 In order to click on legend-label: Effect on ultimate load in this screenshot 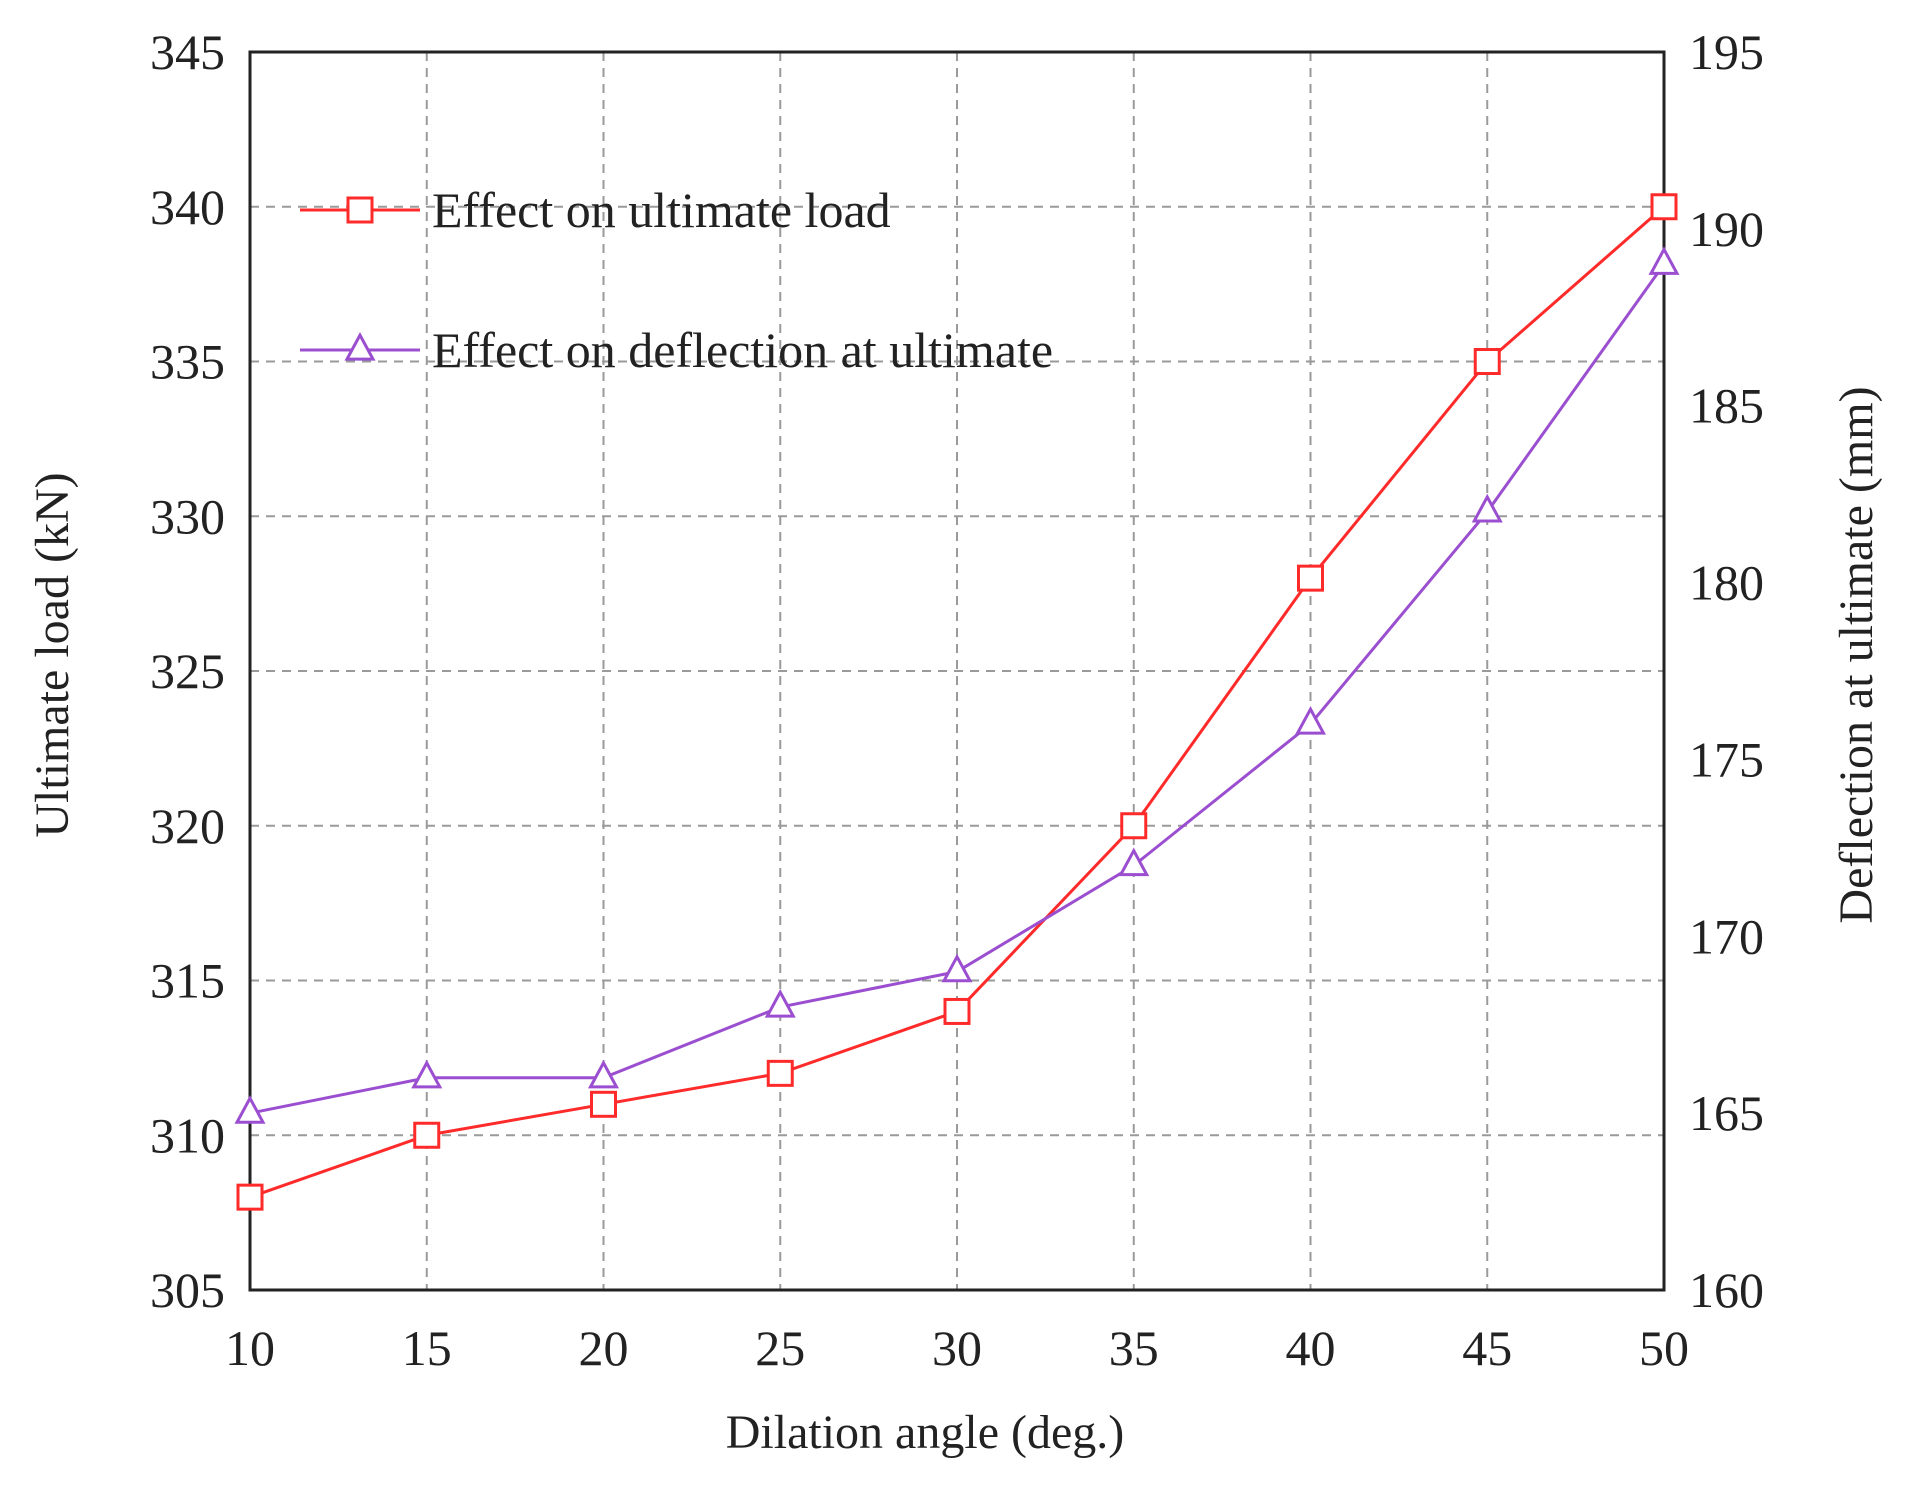, I will do `click(661, 210)`.